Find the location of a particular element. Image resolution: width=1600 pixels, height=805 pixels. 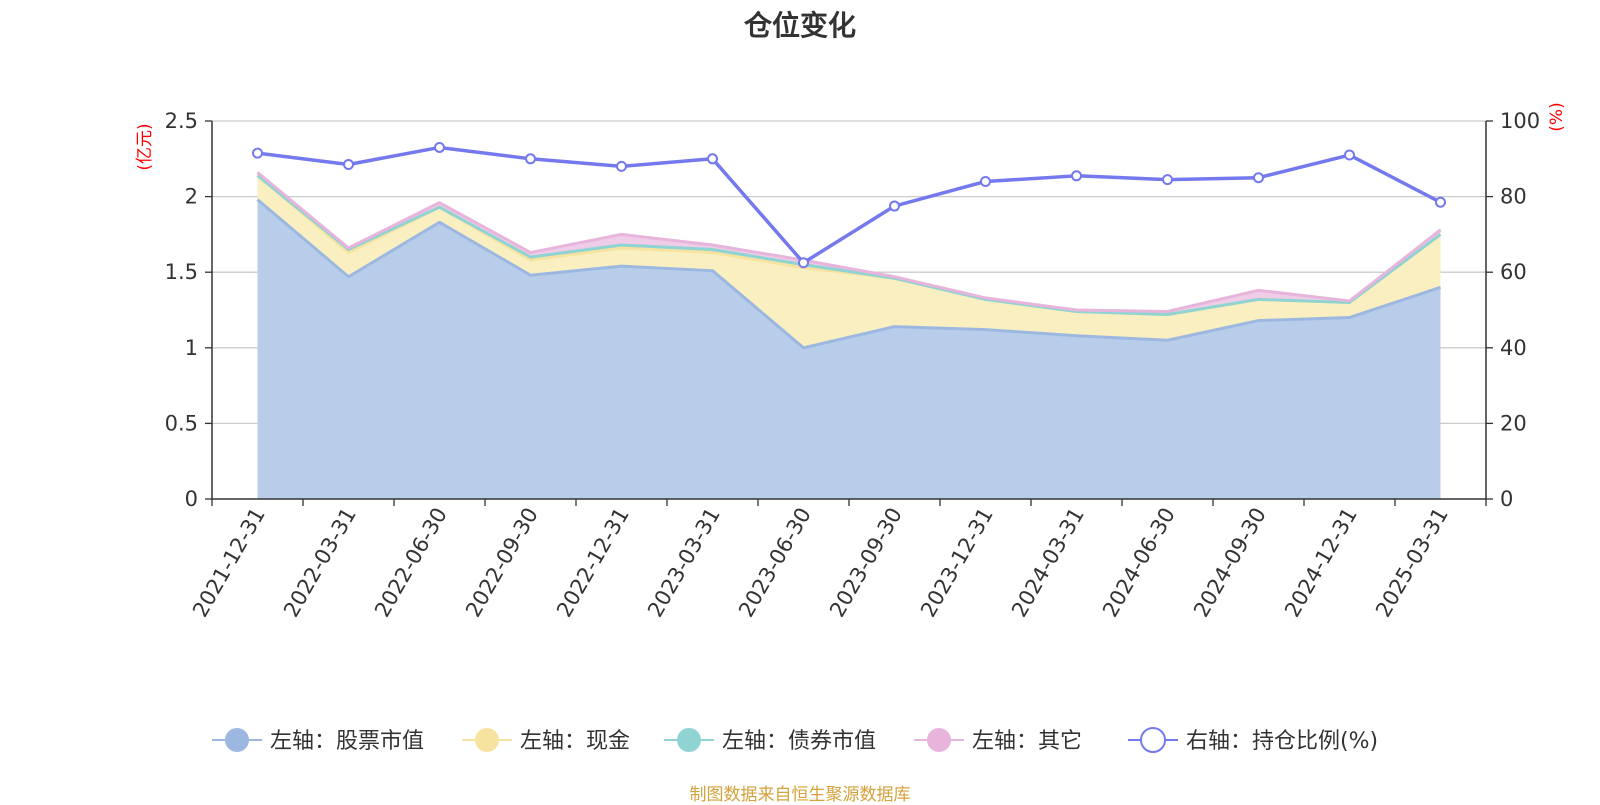

legend-item: 右轴：持仓比例(%) is located at coordinates (1253, 740).